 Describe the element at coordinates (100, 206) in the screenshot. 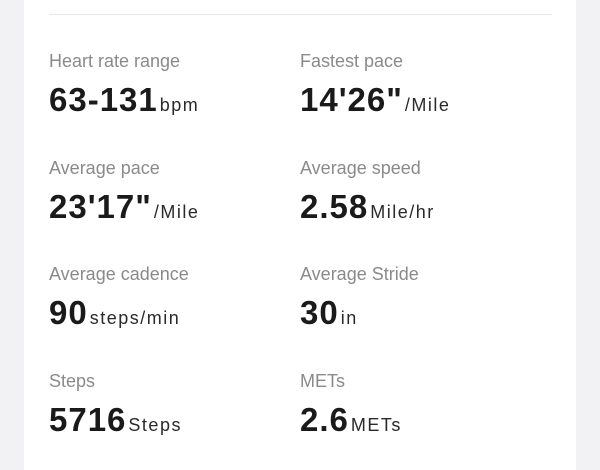

I see `stat-value: 23'17"` at that location.